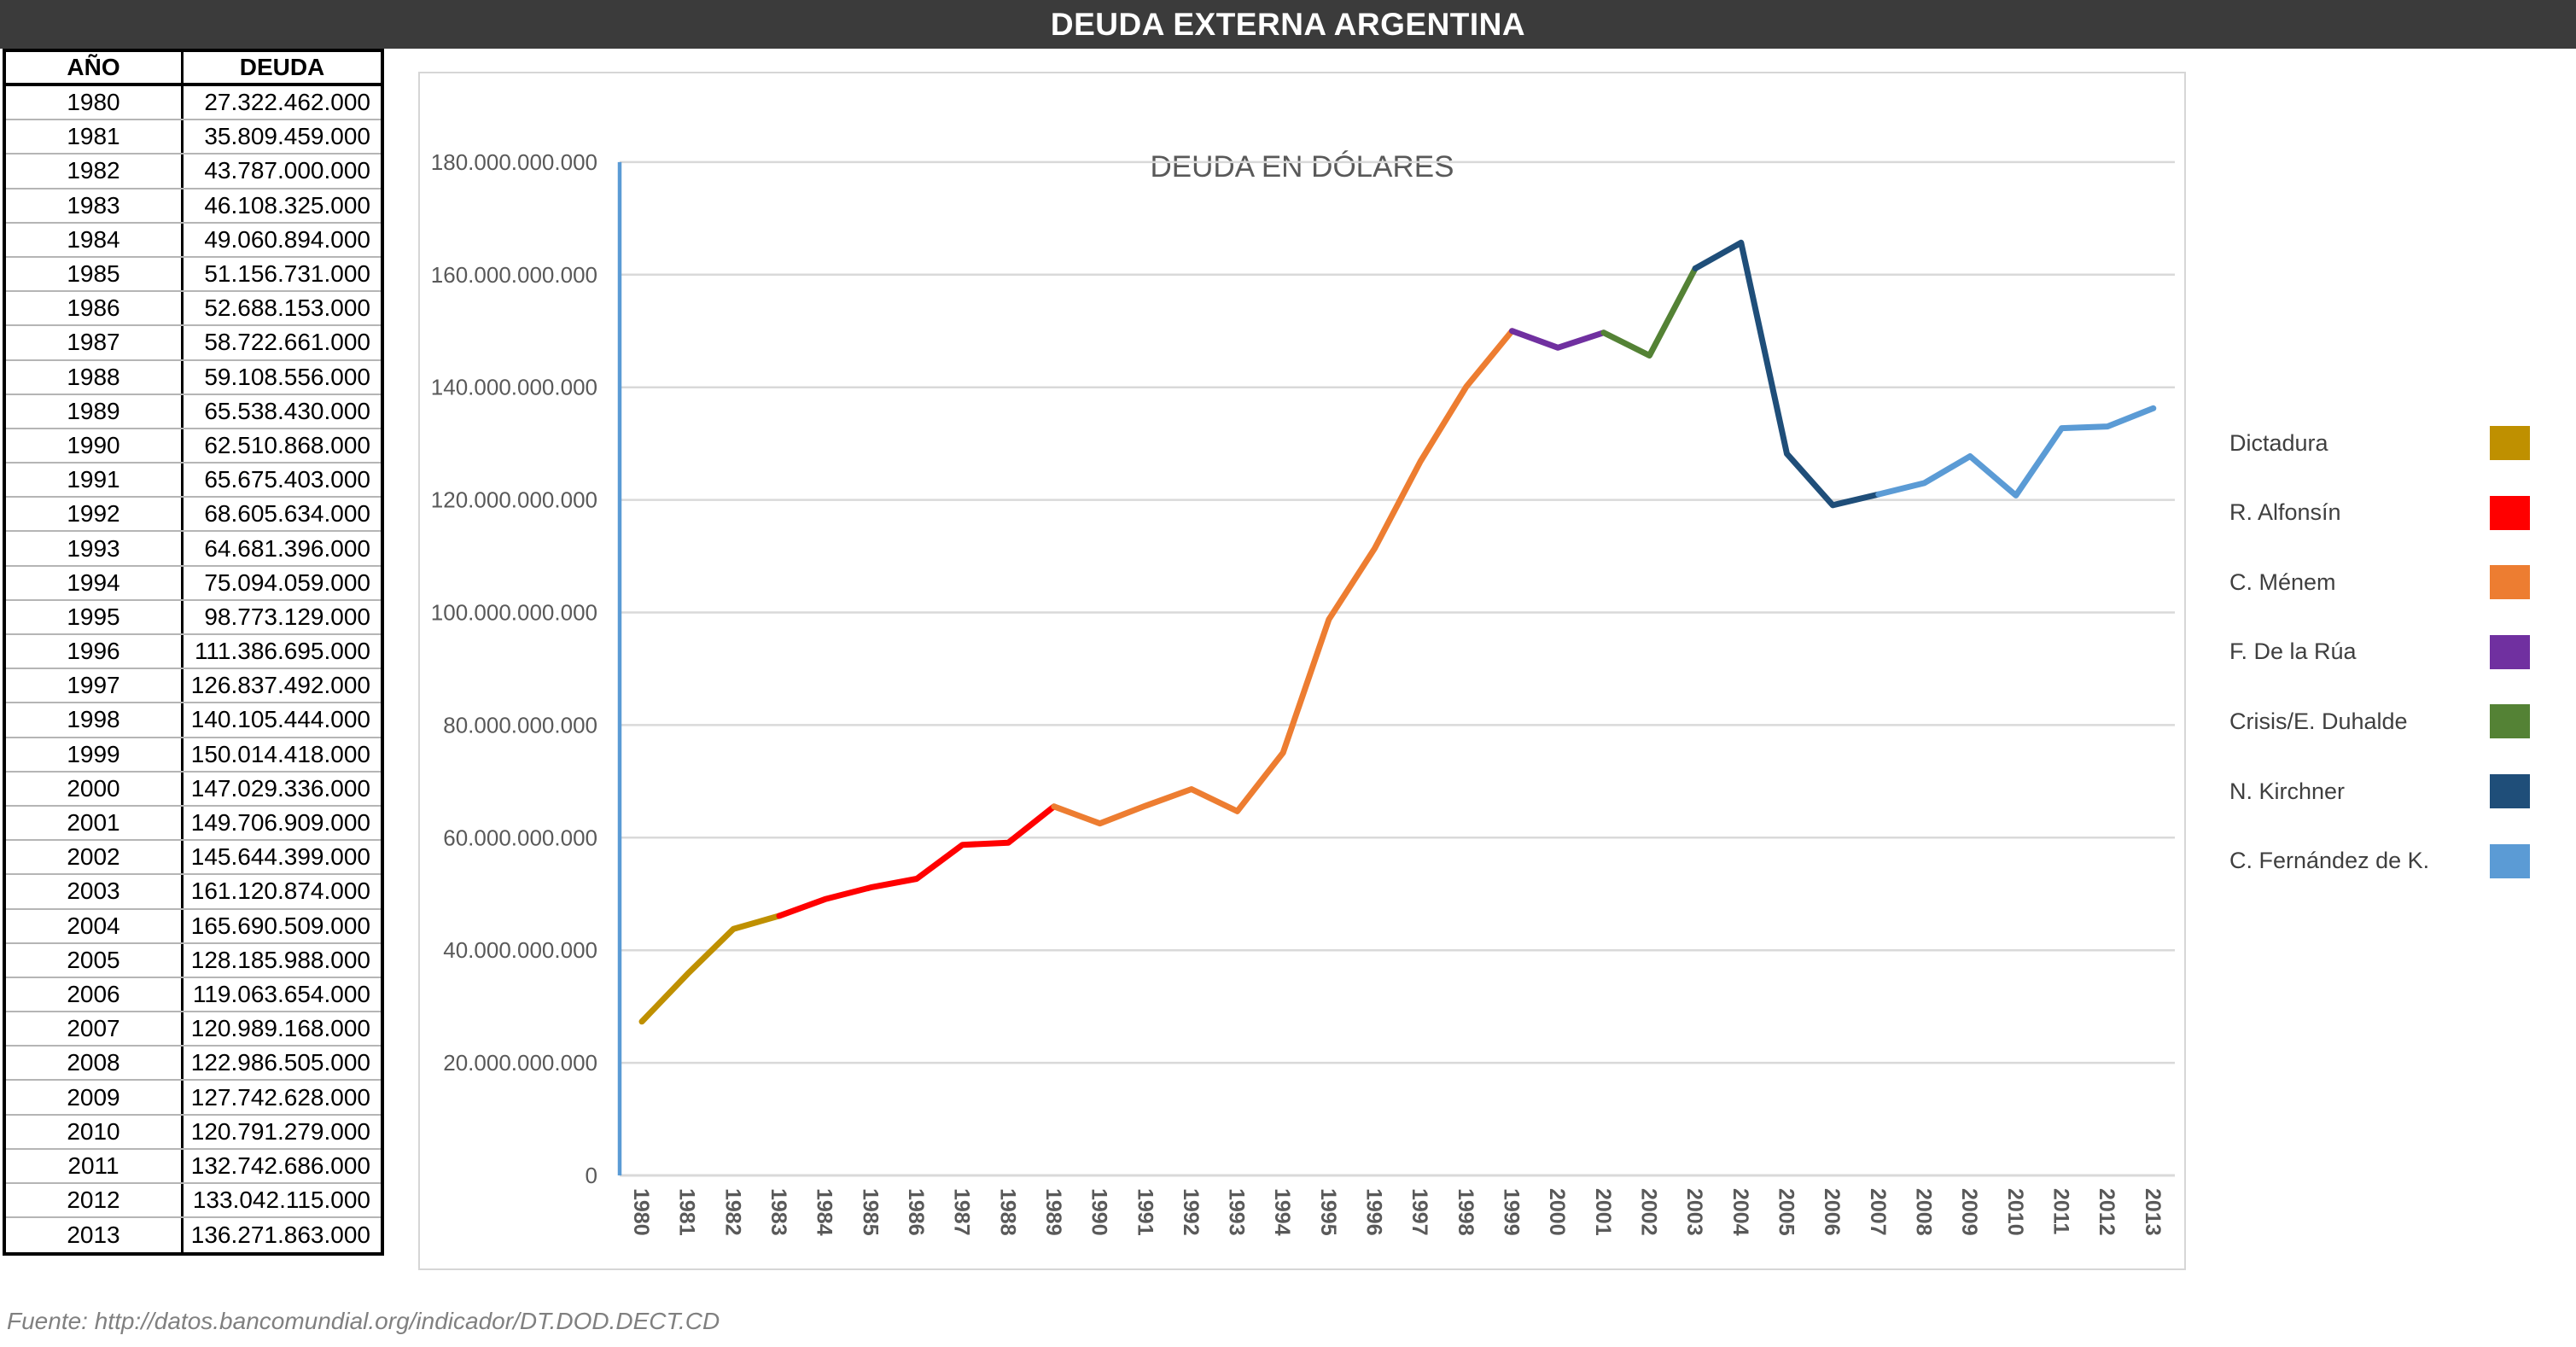 This screenshot has height=1347, width=2576. Describe the element at coordinates (520, 1063) in the screenshot. I see `y-axis-tick-label: 20.000.000.000` at that location.